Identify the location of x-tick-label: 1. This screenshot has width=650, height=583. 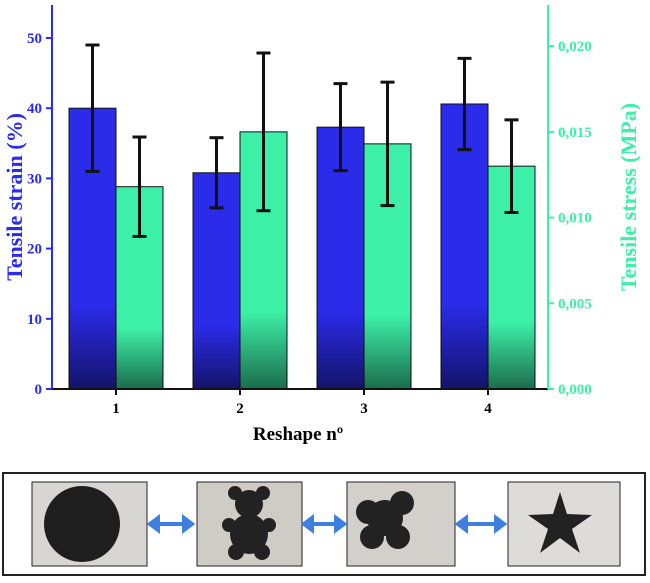
(116, 409).